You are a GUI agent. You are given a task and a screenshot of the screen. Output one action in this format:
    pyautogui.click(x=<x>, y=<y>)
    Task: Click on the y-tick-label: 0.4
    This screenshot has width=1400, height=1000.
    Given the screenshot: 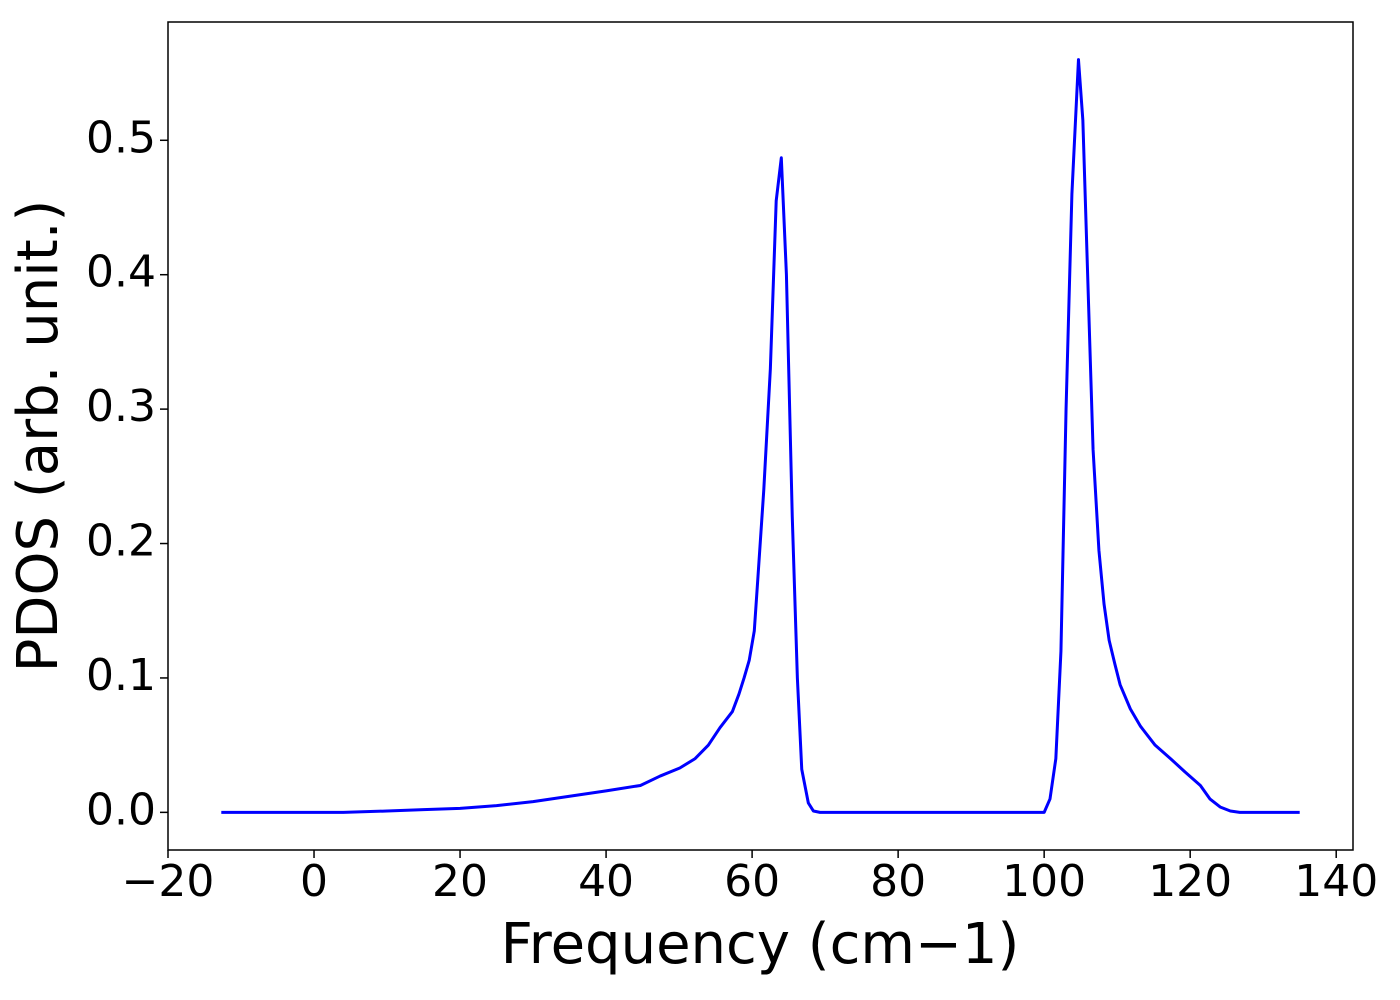 What is the action you would take?
    pyautogui.click(x=121, y=272)
    